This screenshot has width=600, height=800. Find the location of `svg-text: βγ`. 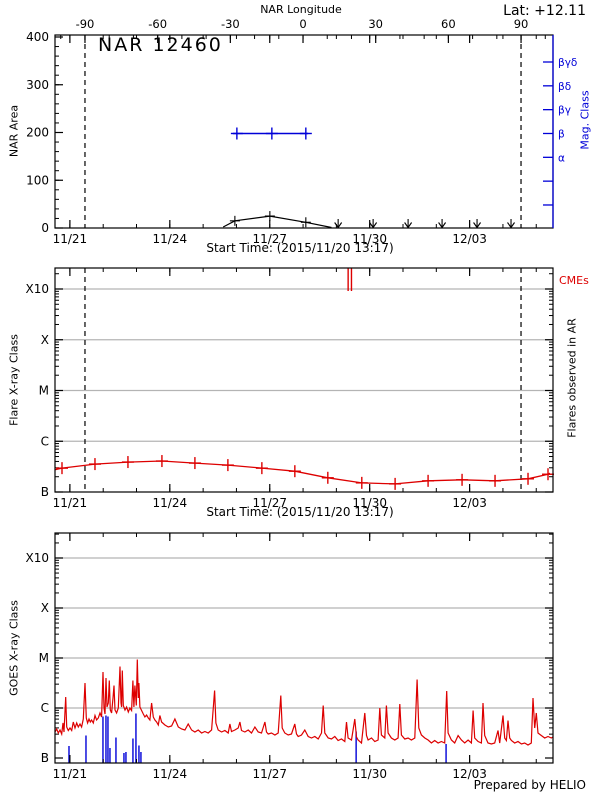

svg-text: βγ is located at coordinates (564, 111).